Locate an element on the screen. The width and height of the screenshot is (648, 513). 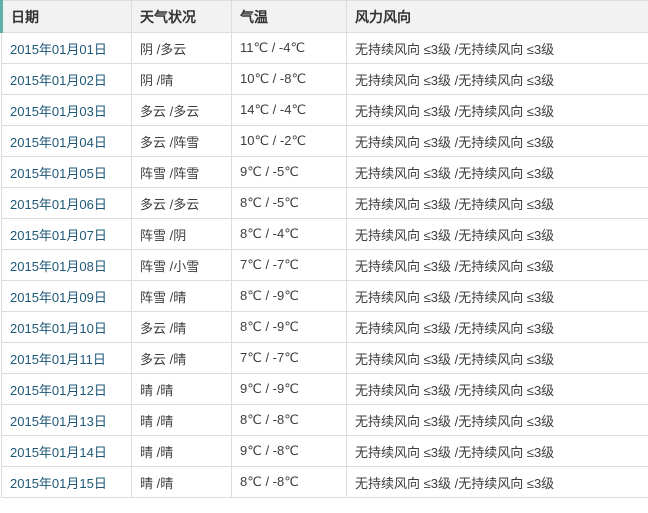
temp-cell: 9℃ / -9℃ is located at coordinates (289, 389).